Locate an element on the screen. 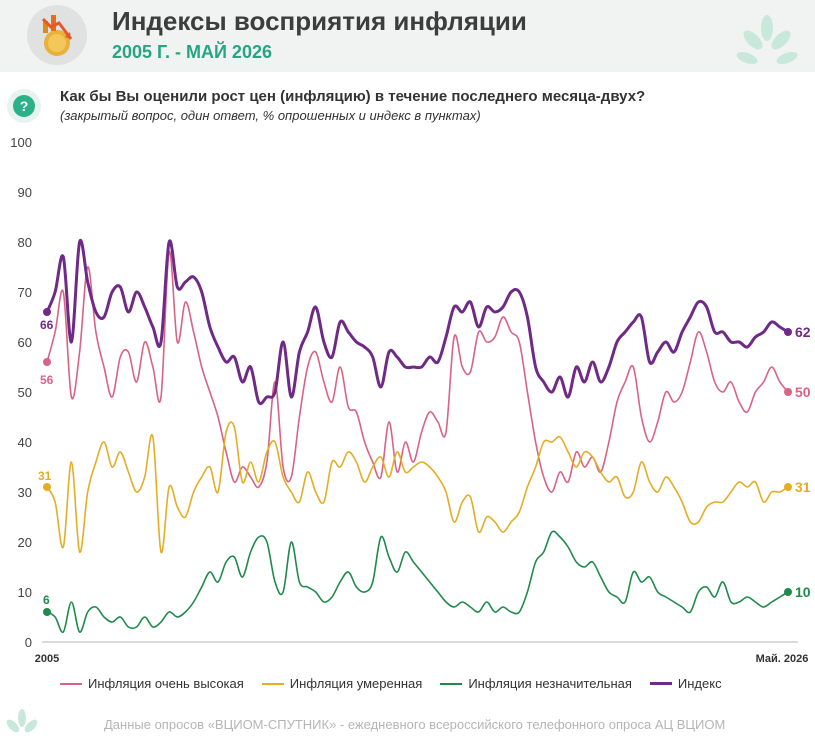 The height and width of the screenshot is (745, 815). legend-label-very-high: Инфляция очень высокая is located at coordinates (166, 683).